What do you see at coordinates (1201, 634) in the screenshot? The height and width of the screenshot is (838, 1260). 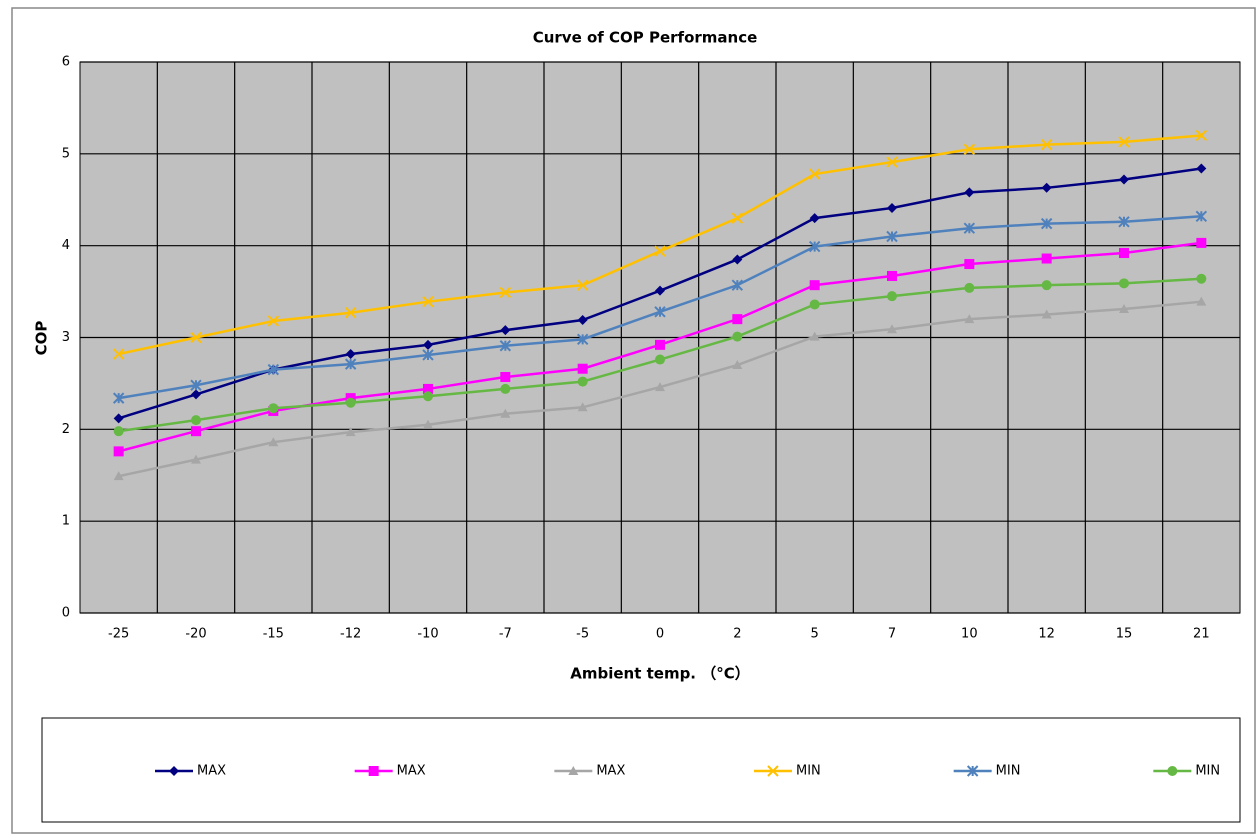 I see `x-tick-label: 21` at bounding box center [1201, 634].